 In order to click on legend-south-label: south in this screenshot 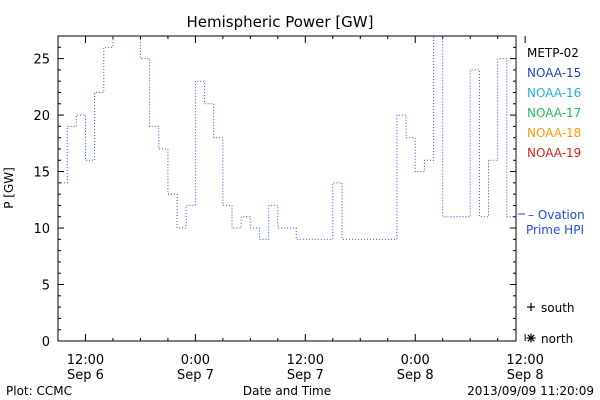, I will do `click(558, 308)`.